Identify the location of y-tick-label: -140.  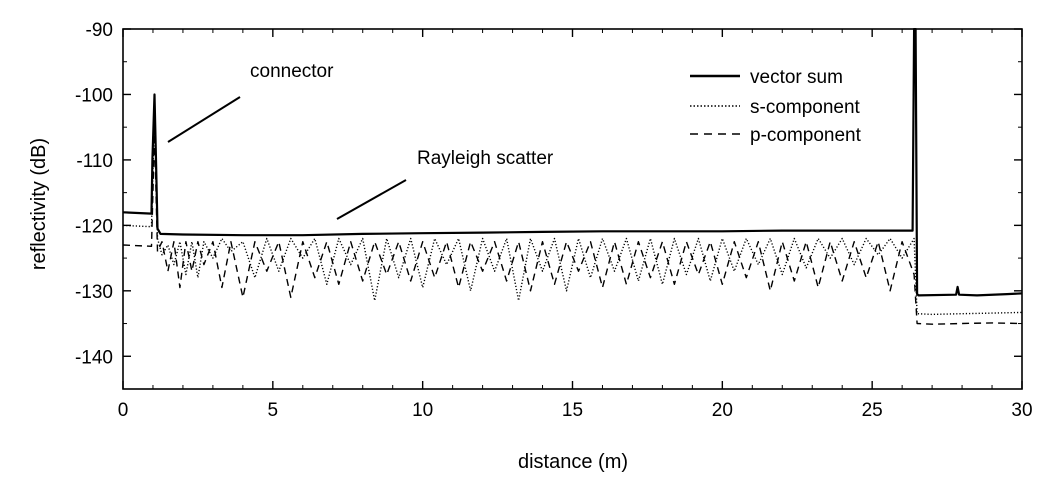
(94, 357).